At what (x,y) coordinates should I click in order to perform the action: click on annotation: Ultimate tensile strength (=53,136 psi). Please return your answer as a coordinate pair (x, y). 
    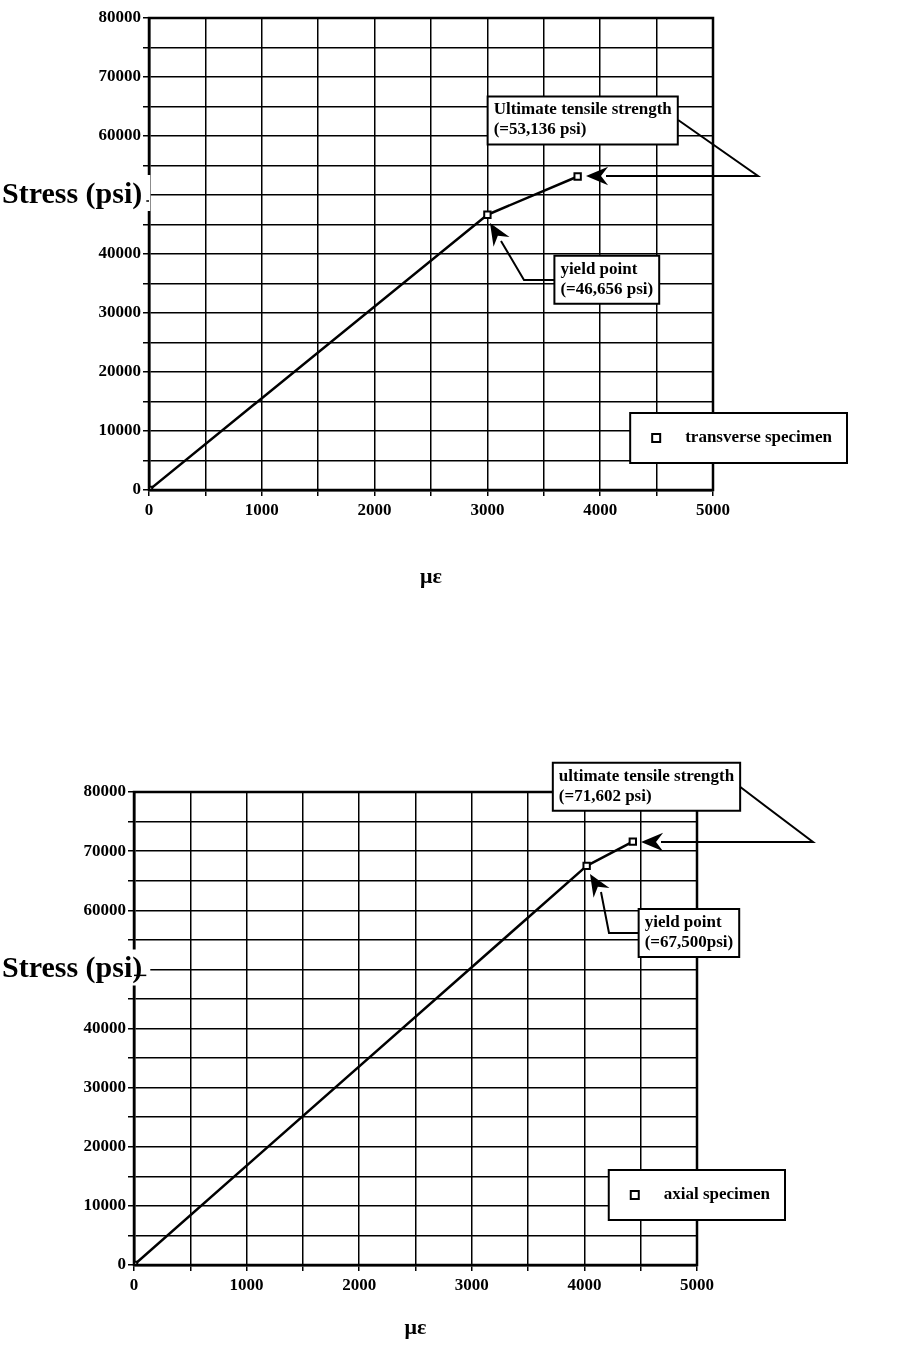
    Looking at the image, I should click on (583, 119).